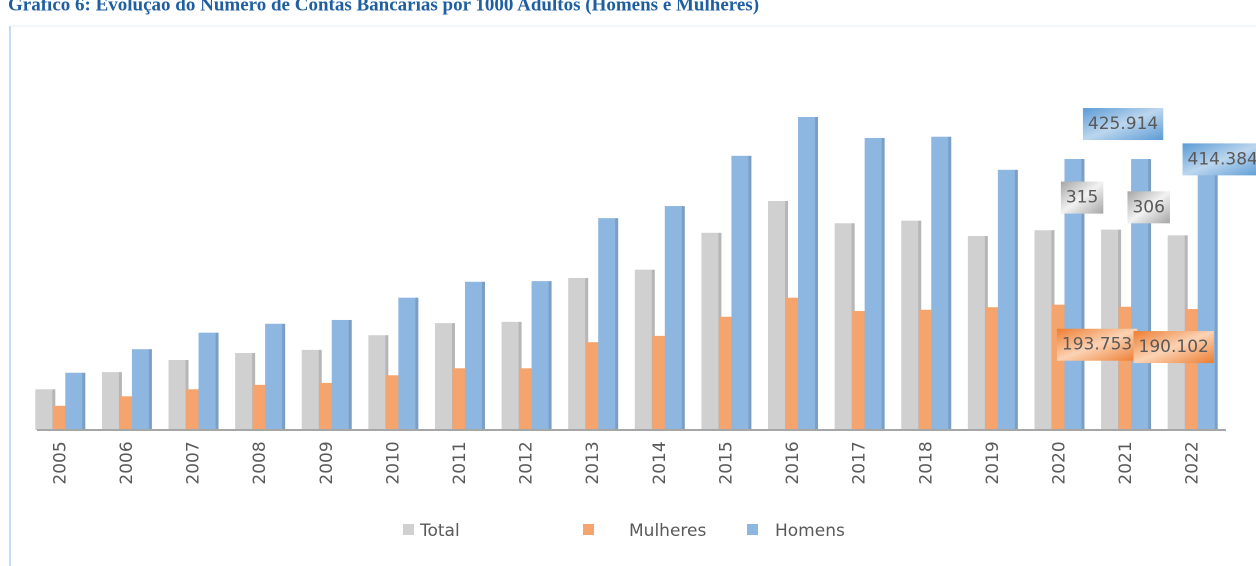 The height and width of the screenshot is (566, 1256). I want to click on data-label: 414.384, so click(1222, 159).